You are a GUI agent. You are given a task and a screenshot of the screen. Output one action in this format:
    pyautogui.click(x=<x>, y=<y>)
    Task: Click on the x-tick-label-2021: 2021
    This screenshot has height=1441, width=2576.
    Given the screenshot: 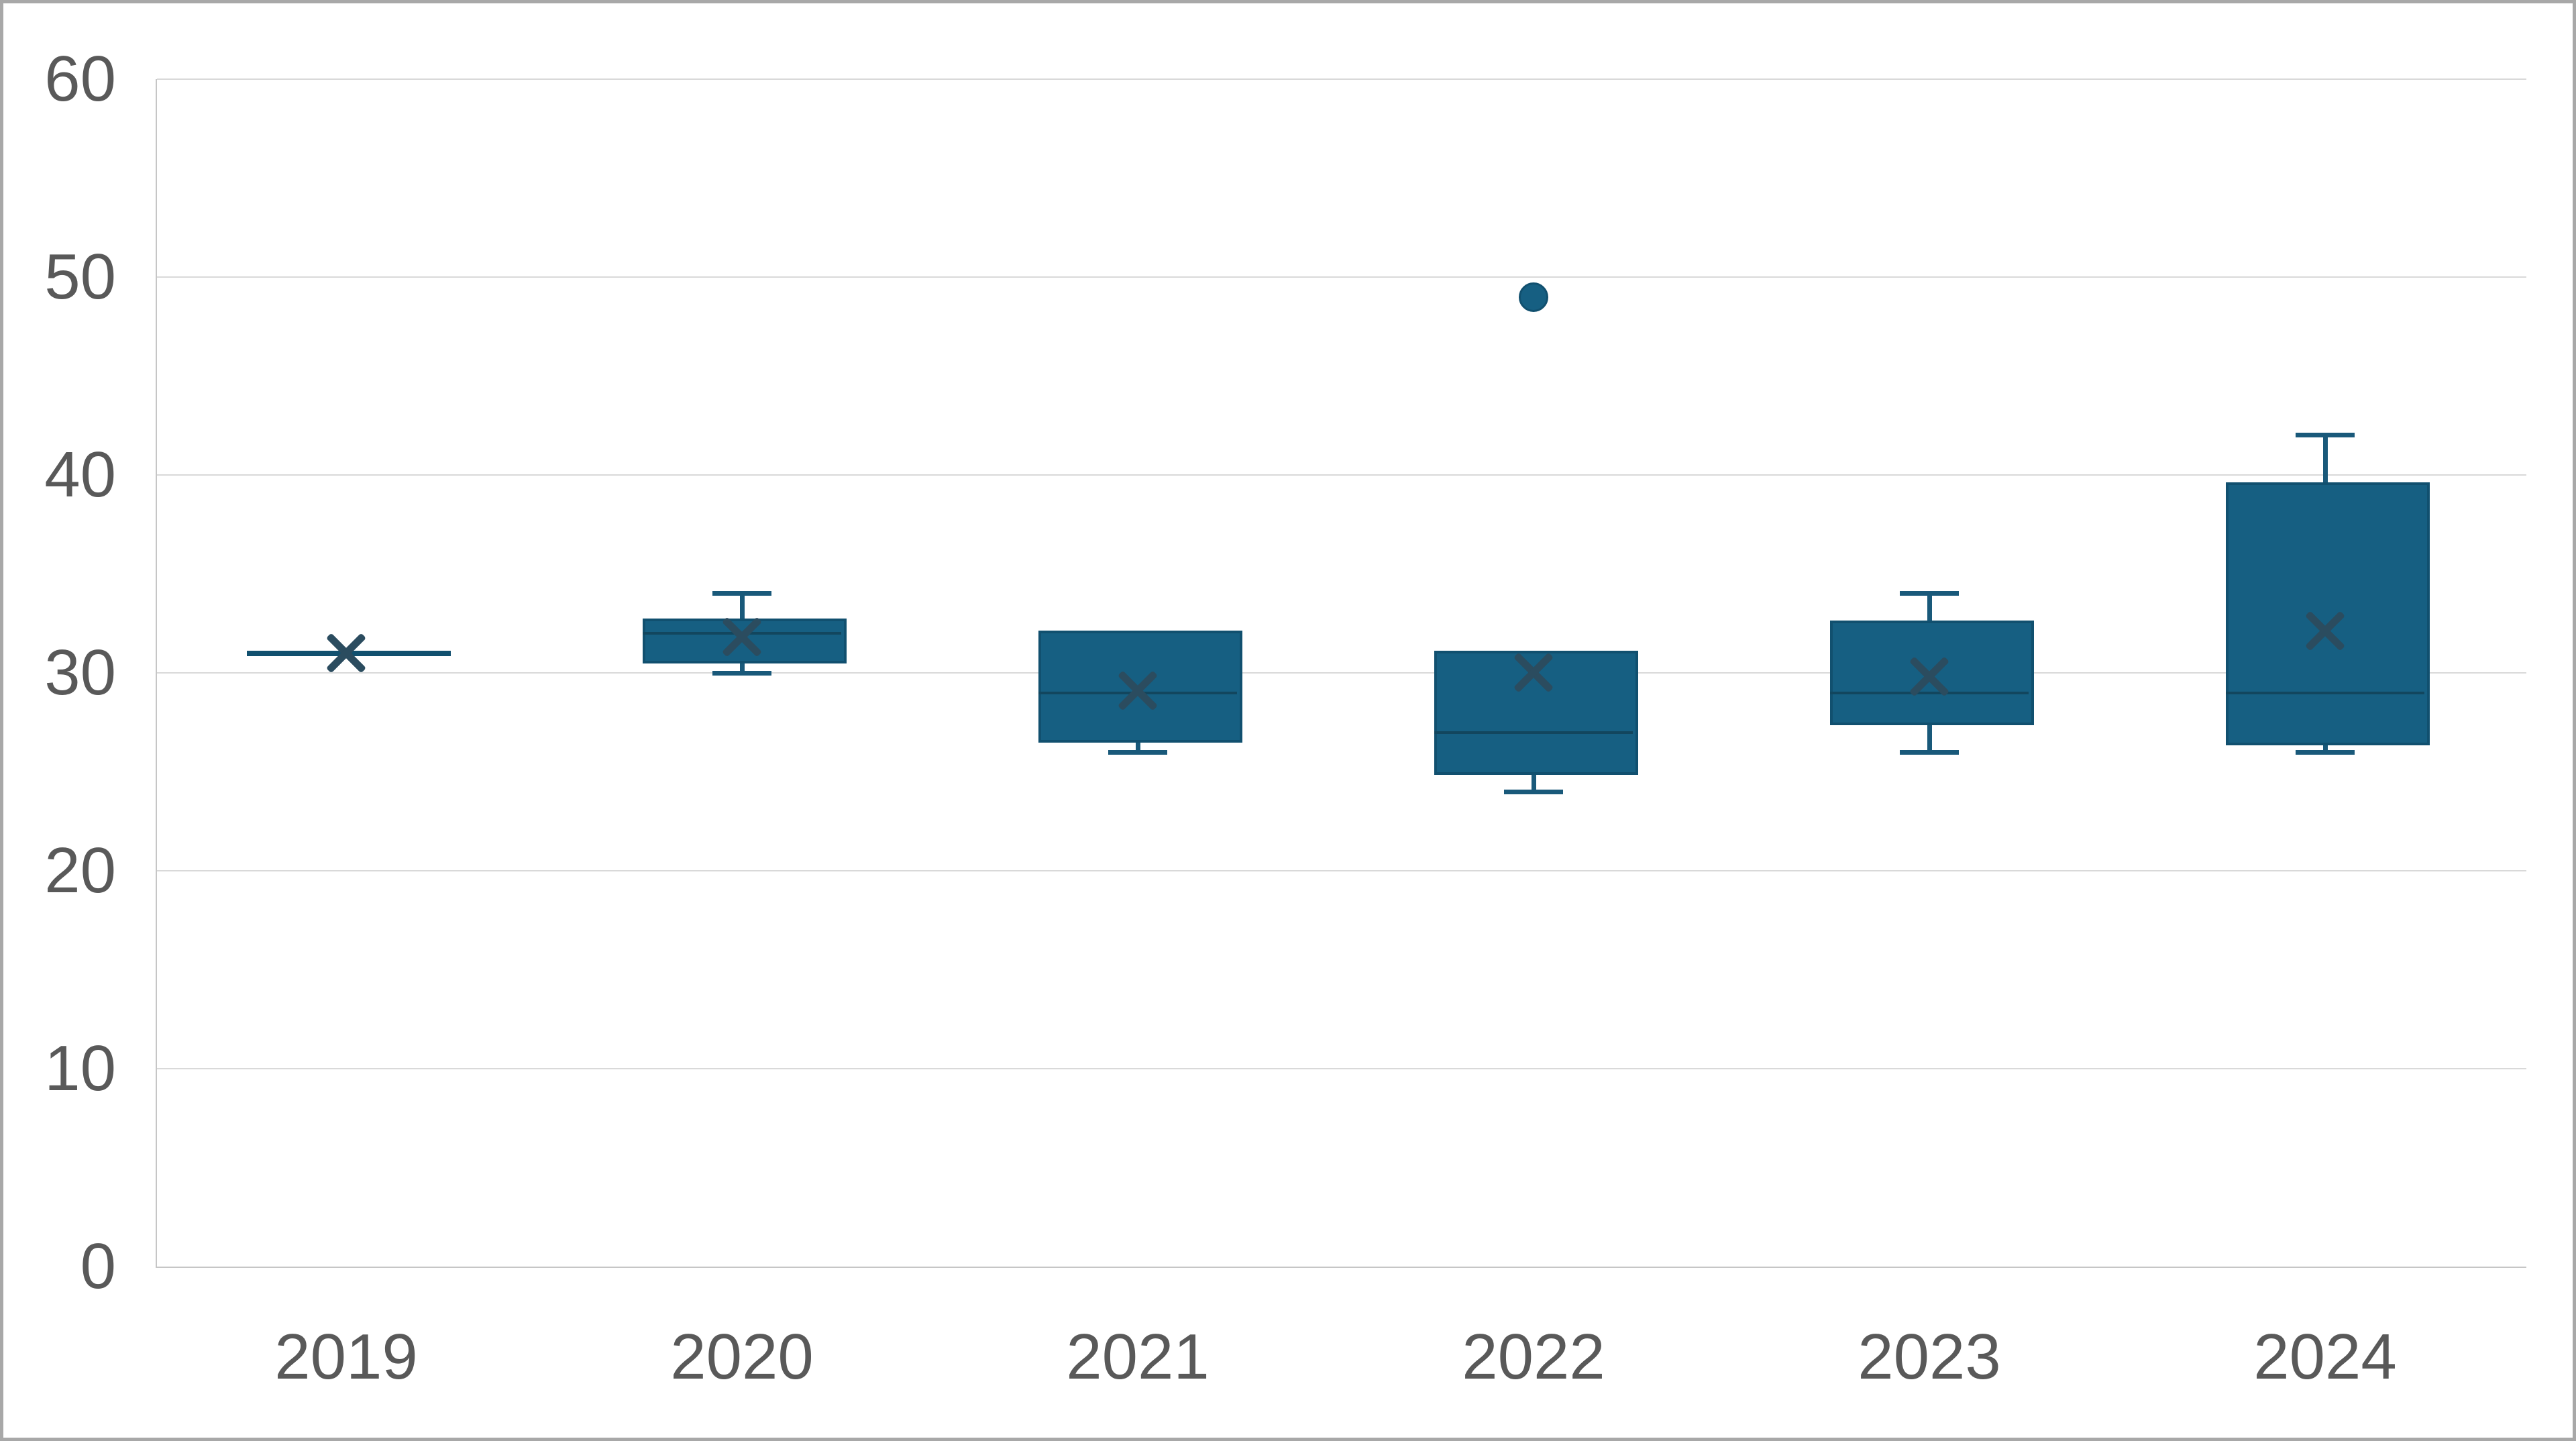 What is the action you would take?
    pyautogui.click(x=1138, y=1357)
    